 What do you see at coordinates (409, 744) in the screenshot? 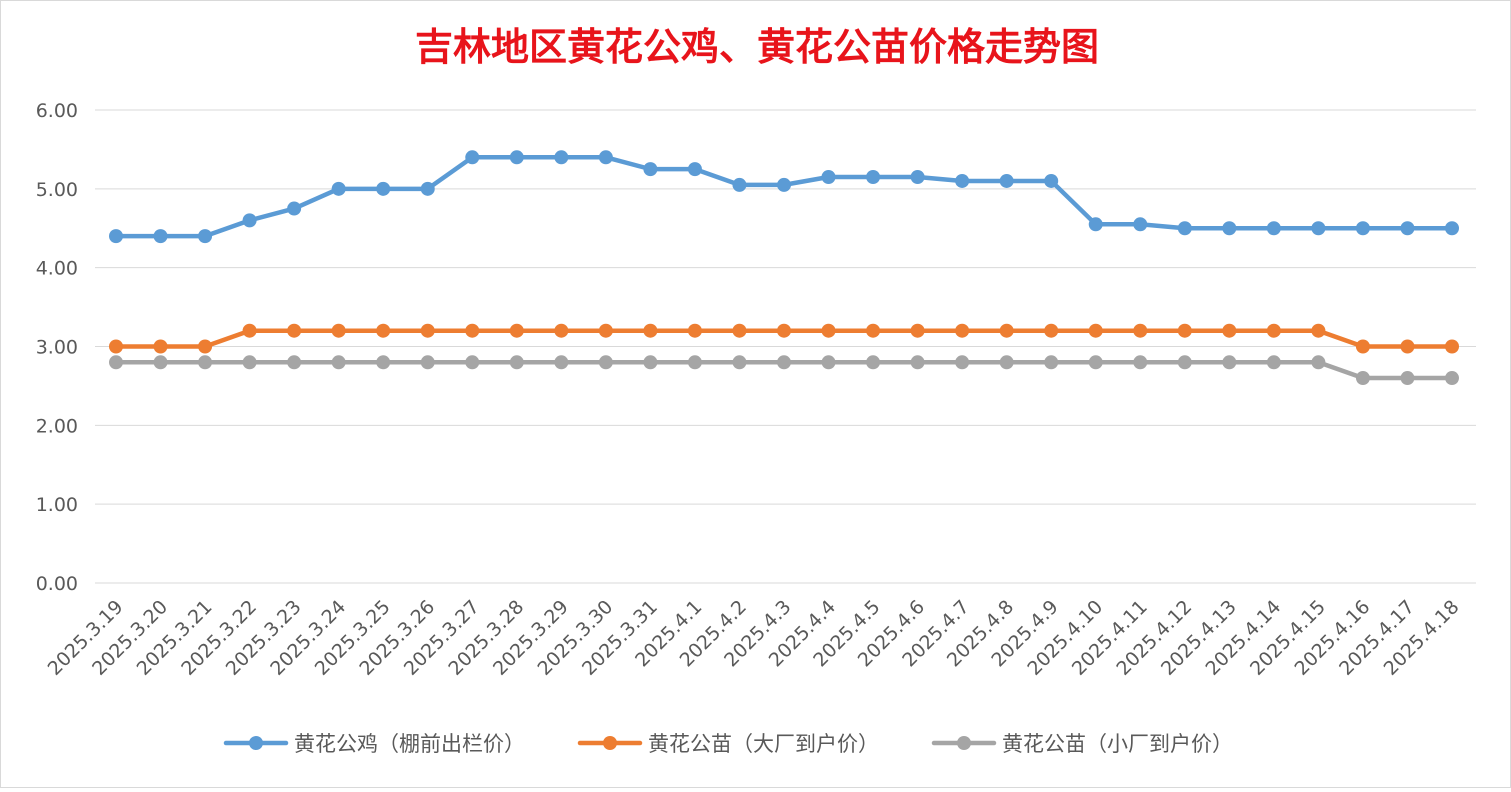
I see `legend-label: 黄花公鸡（棚前出栏价）` at bounding box center [409, 744].